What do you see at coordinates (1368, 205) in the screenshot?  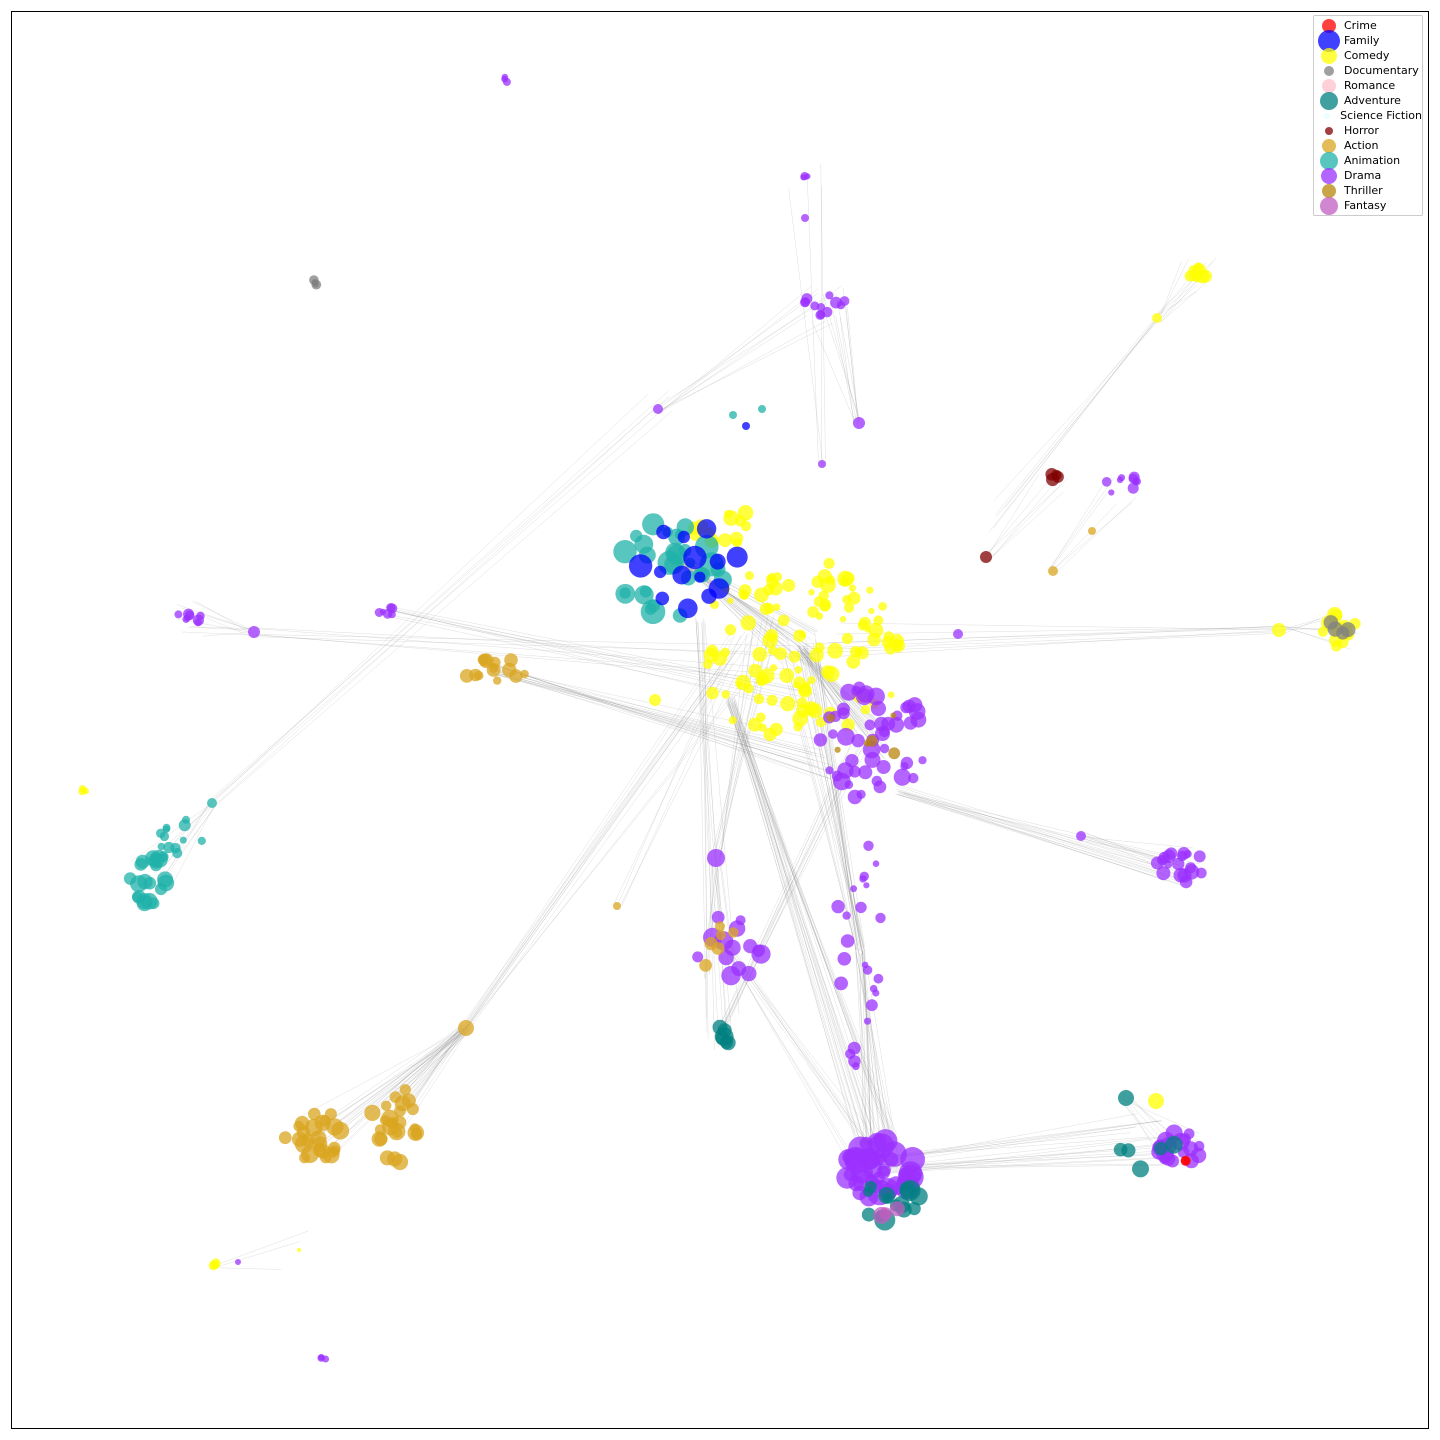 I see `legend-entry-fantasy: Fantasy` at bounding box center [1368, 205].